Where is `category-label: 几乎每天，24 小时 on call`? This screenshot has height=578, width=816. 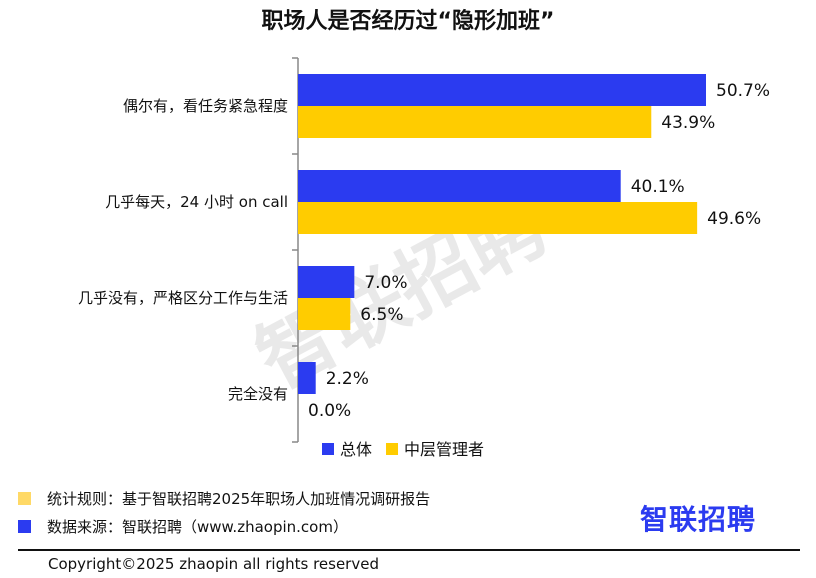
category-label: 几乎每天，24 小时 on call is located at coordinates (196, 202).